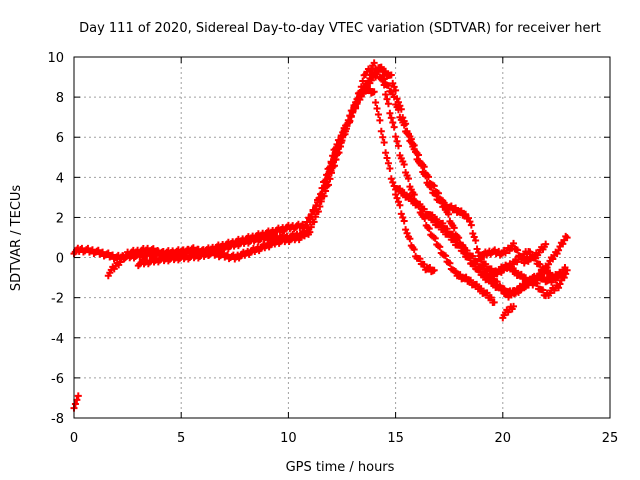  I want to click on y-tick-label: -4, so click(57, 339).